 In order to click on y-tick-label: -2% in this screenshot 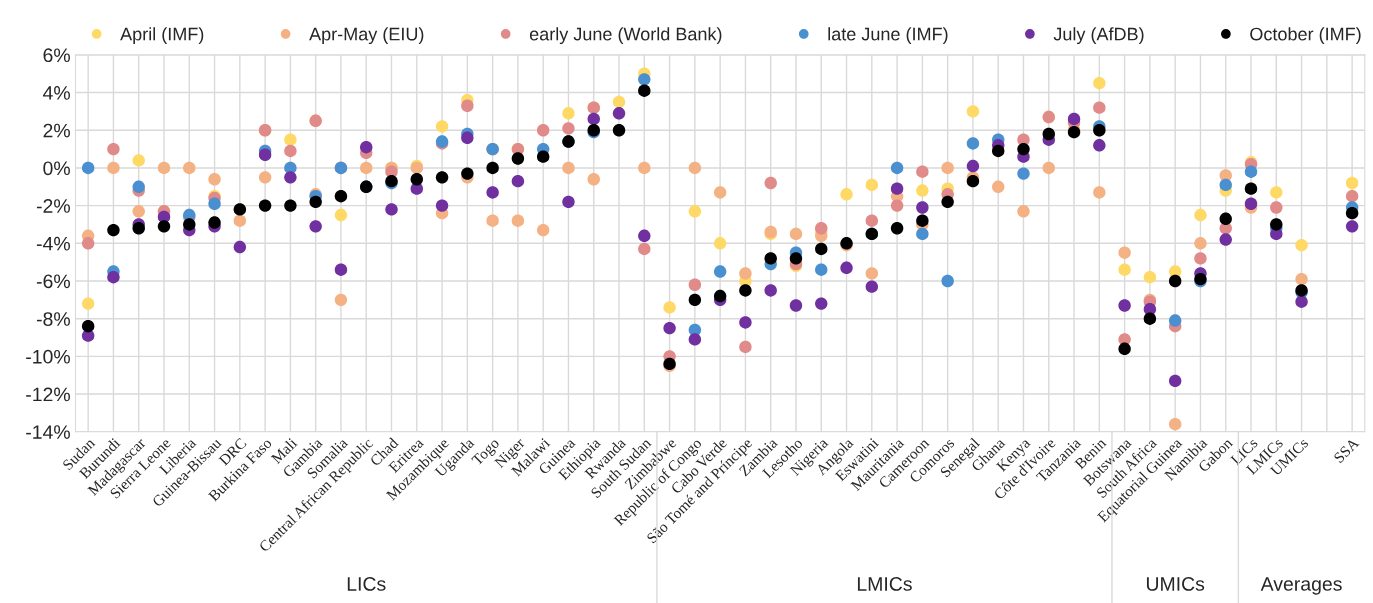, I will do `click(53, 206)`.